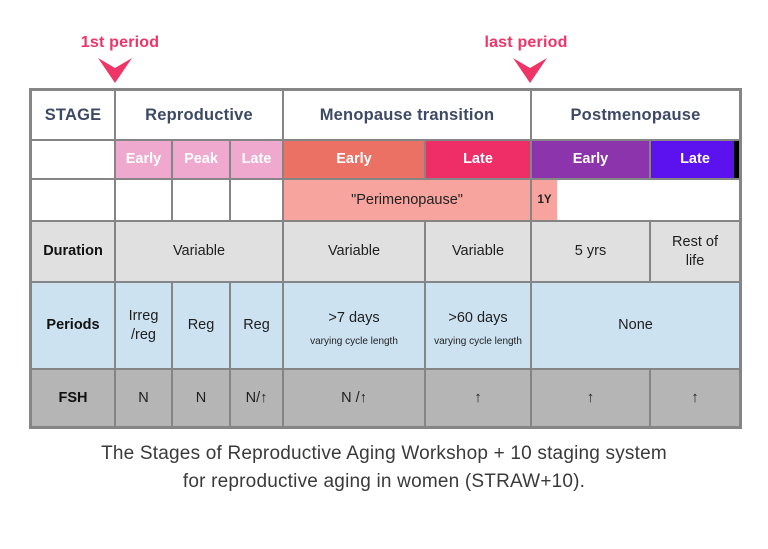 Image resolution: width=768 pixels, height=549 pixels. I want to click on fsh-row-label: FSH, so click(73, 398).